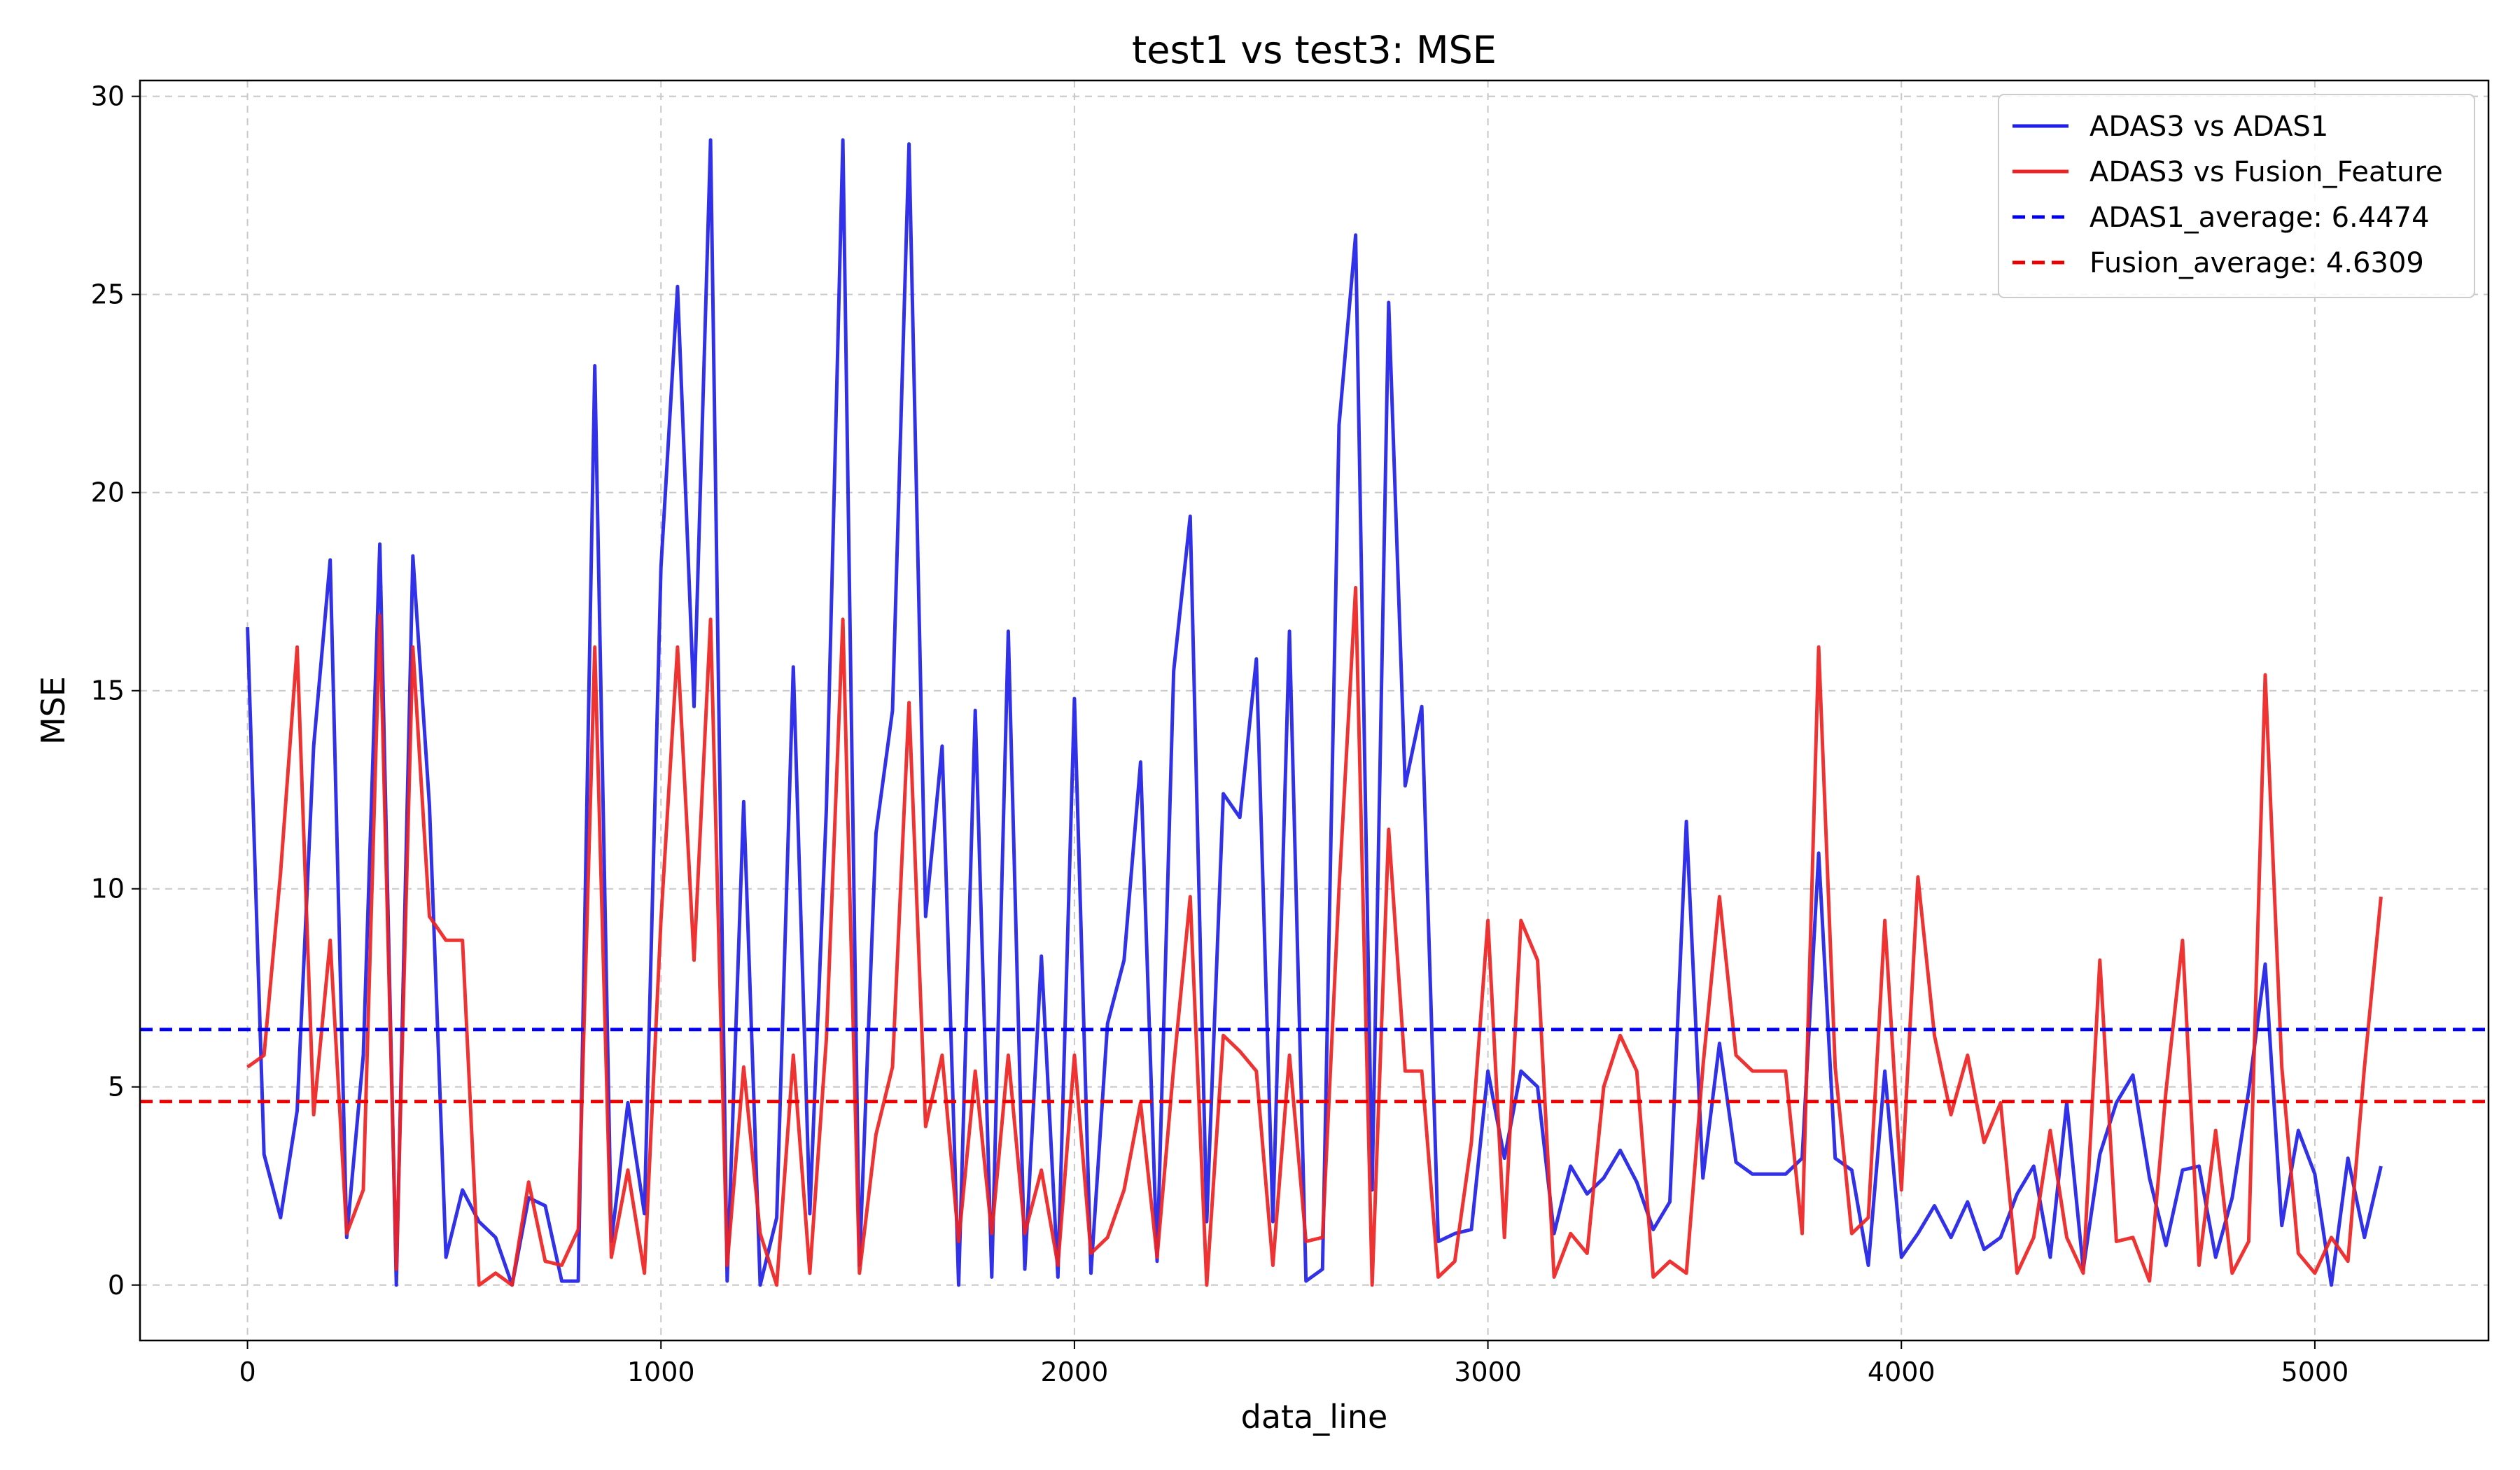 Image resolution: width=2520 pixels, height=1470 pixels. I want to click on x-tick-label: 3000, so click(1488, 1372).